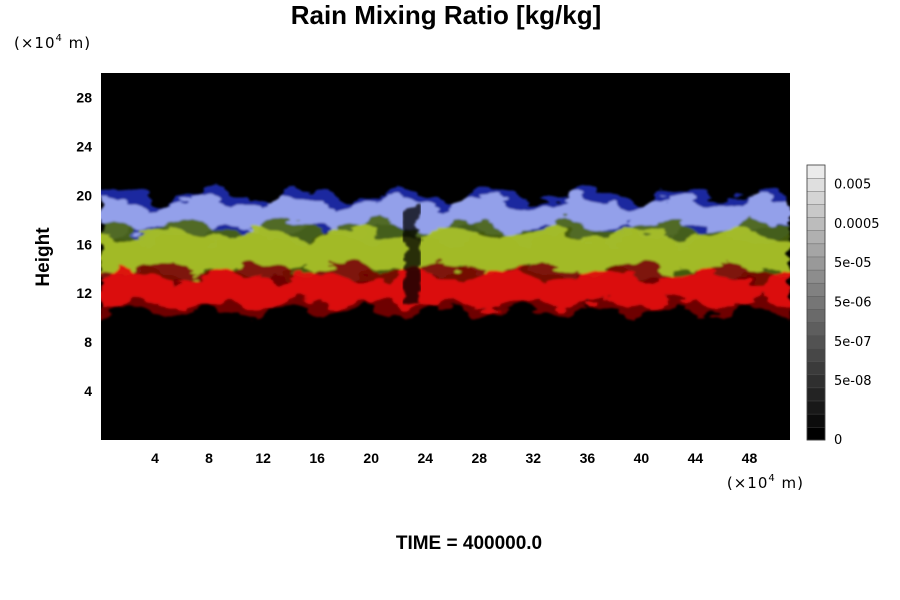 This screenshot has width=900, height=600. What do you see at coordinates (84, 97) in the screenshot?
I see `y-tick-label: 28` at bounding box center [84, 97].